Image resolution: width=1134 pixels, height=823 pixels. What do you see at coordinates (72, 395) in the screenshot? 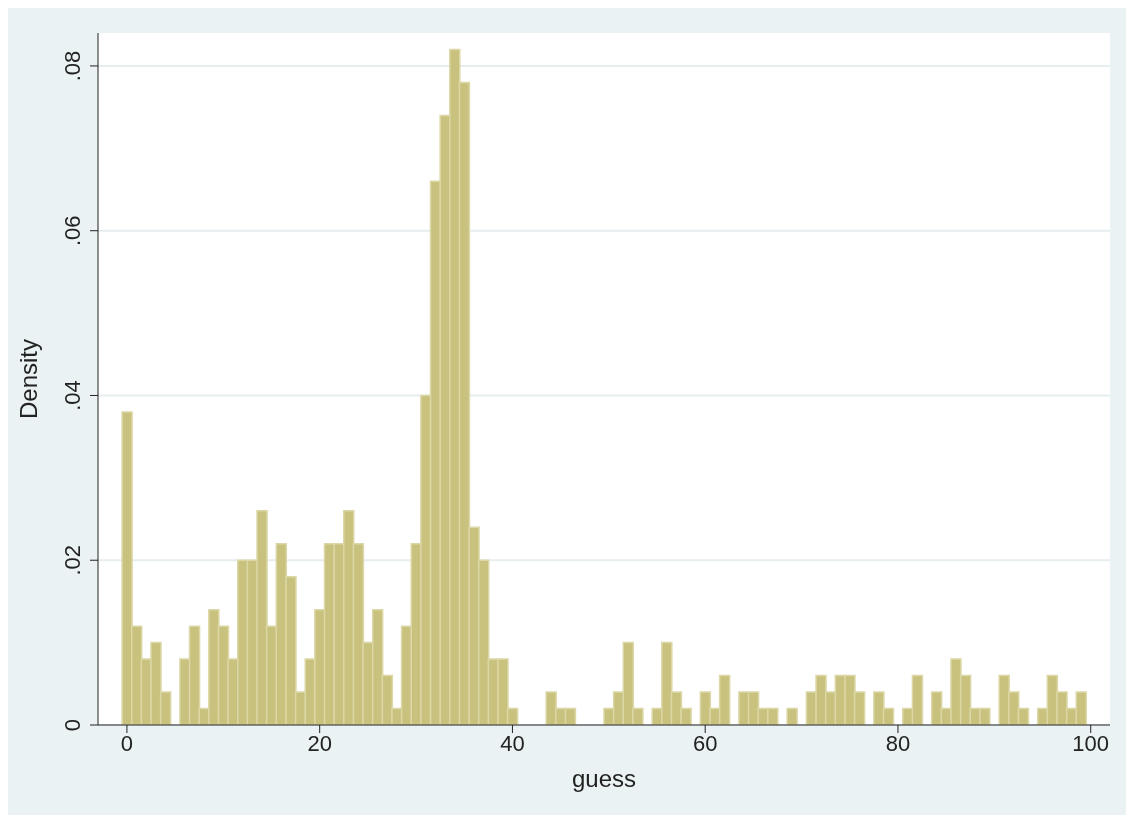
I see `y-tick-label: .04` at bounding box center [72, 395].